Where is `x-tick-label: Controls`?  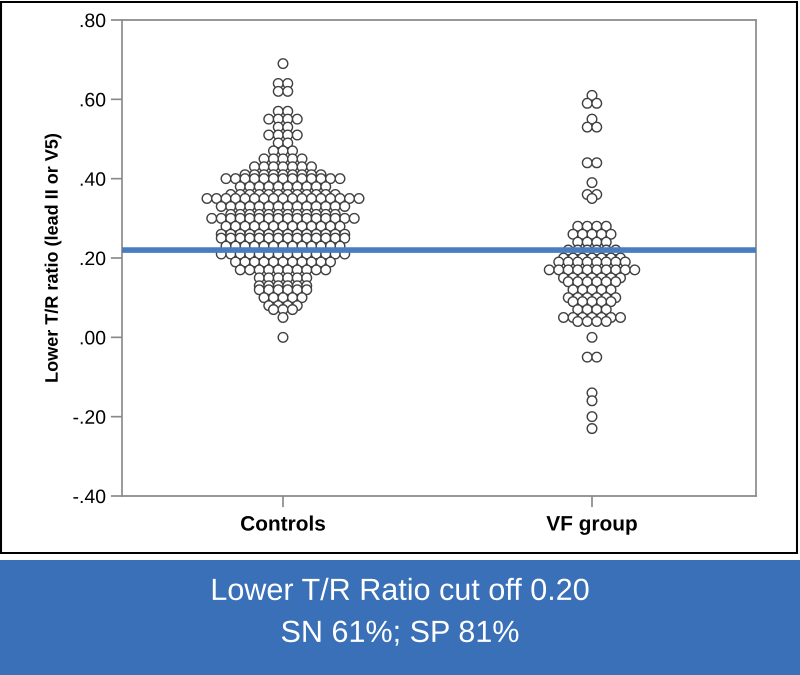
x-tick-label: Controls is located at coordinates (283, 523).